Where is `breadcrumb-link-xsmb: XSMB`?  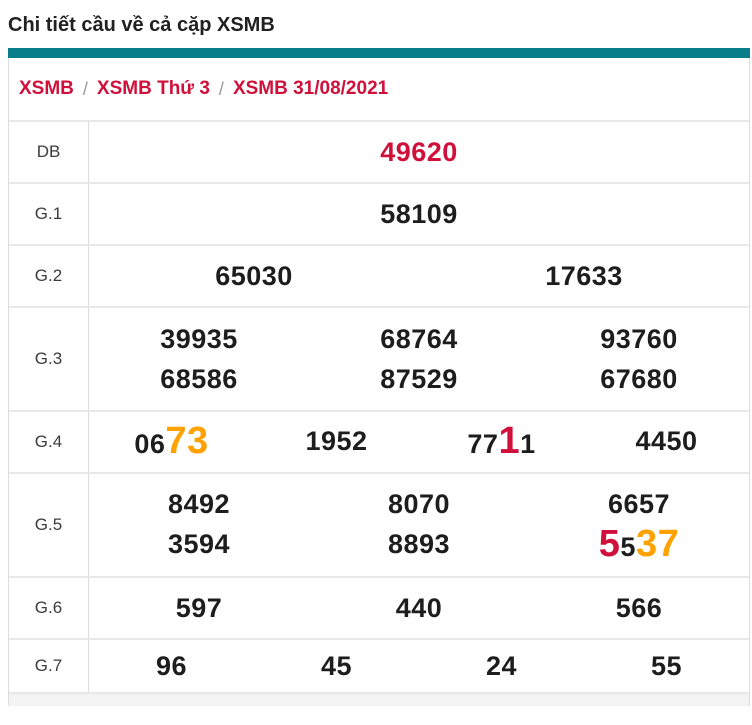 breadcrumb-link-xsmb: XSMB is located at coordinates (46, 88).